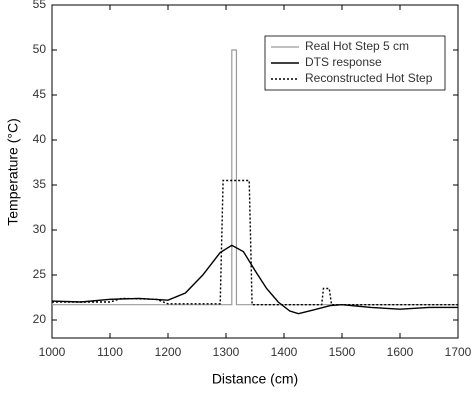  Describe the element at coordinates (168, 352) in the screenshot. I see `x-tick-label: 1200` at that location.